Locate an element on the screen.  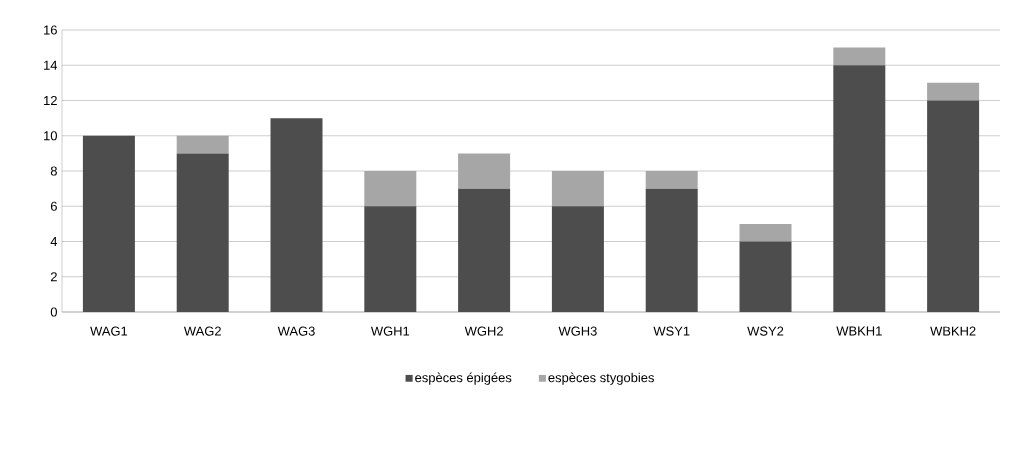
legend-label: espèces épigées is located at coordinates (463, 378).